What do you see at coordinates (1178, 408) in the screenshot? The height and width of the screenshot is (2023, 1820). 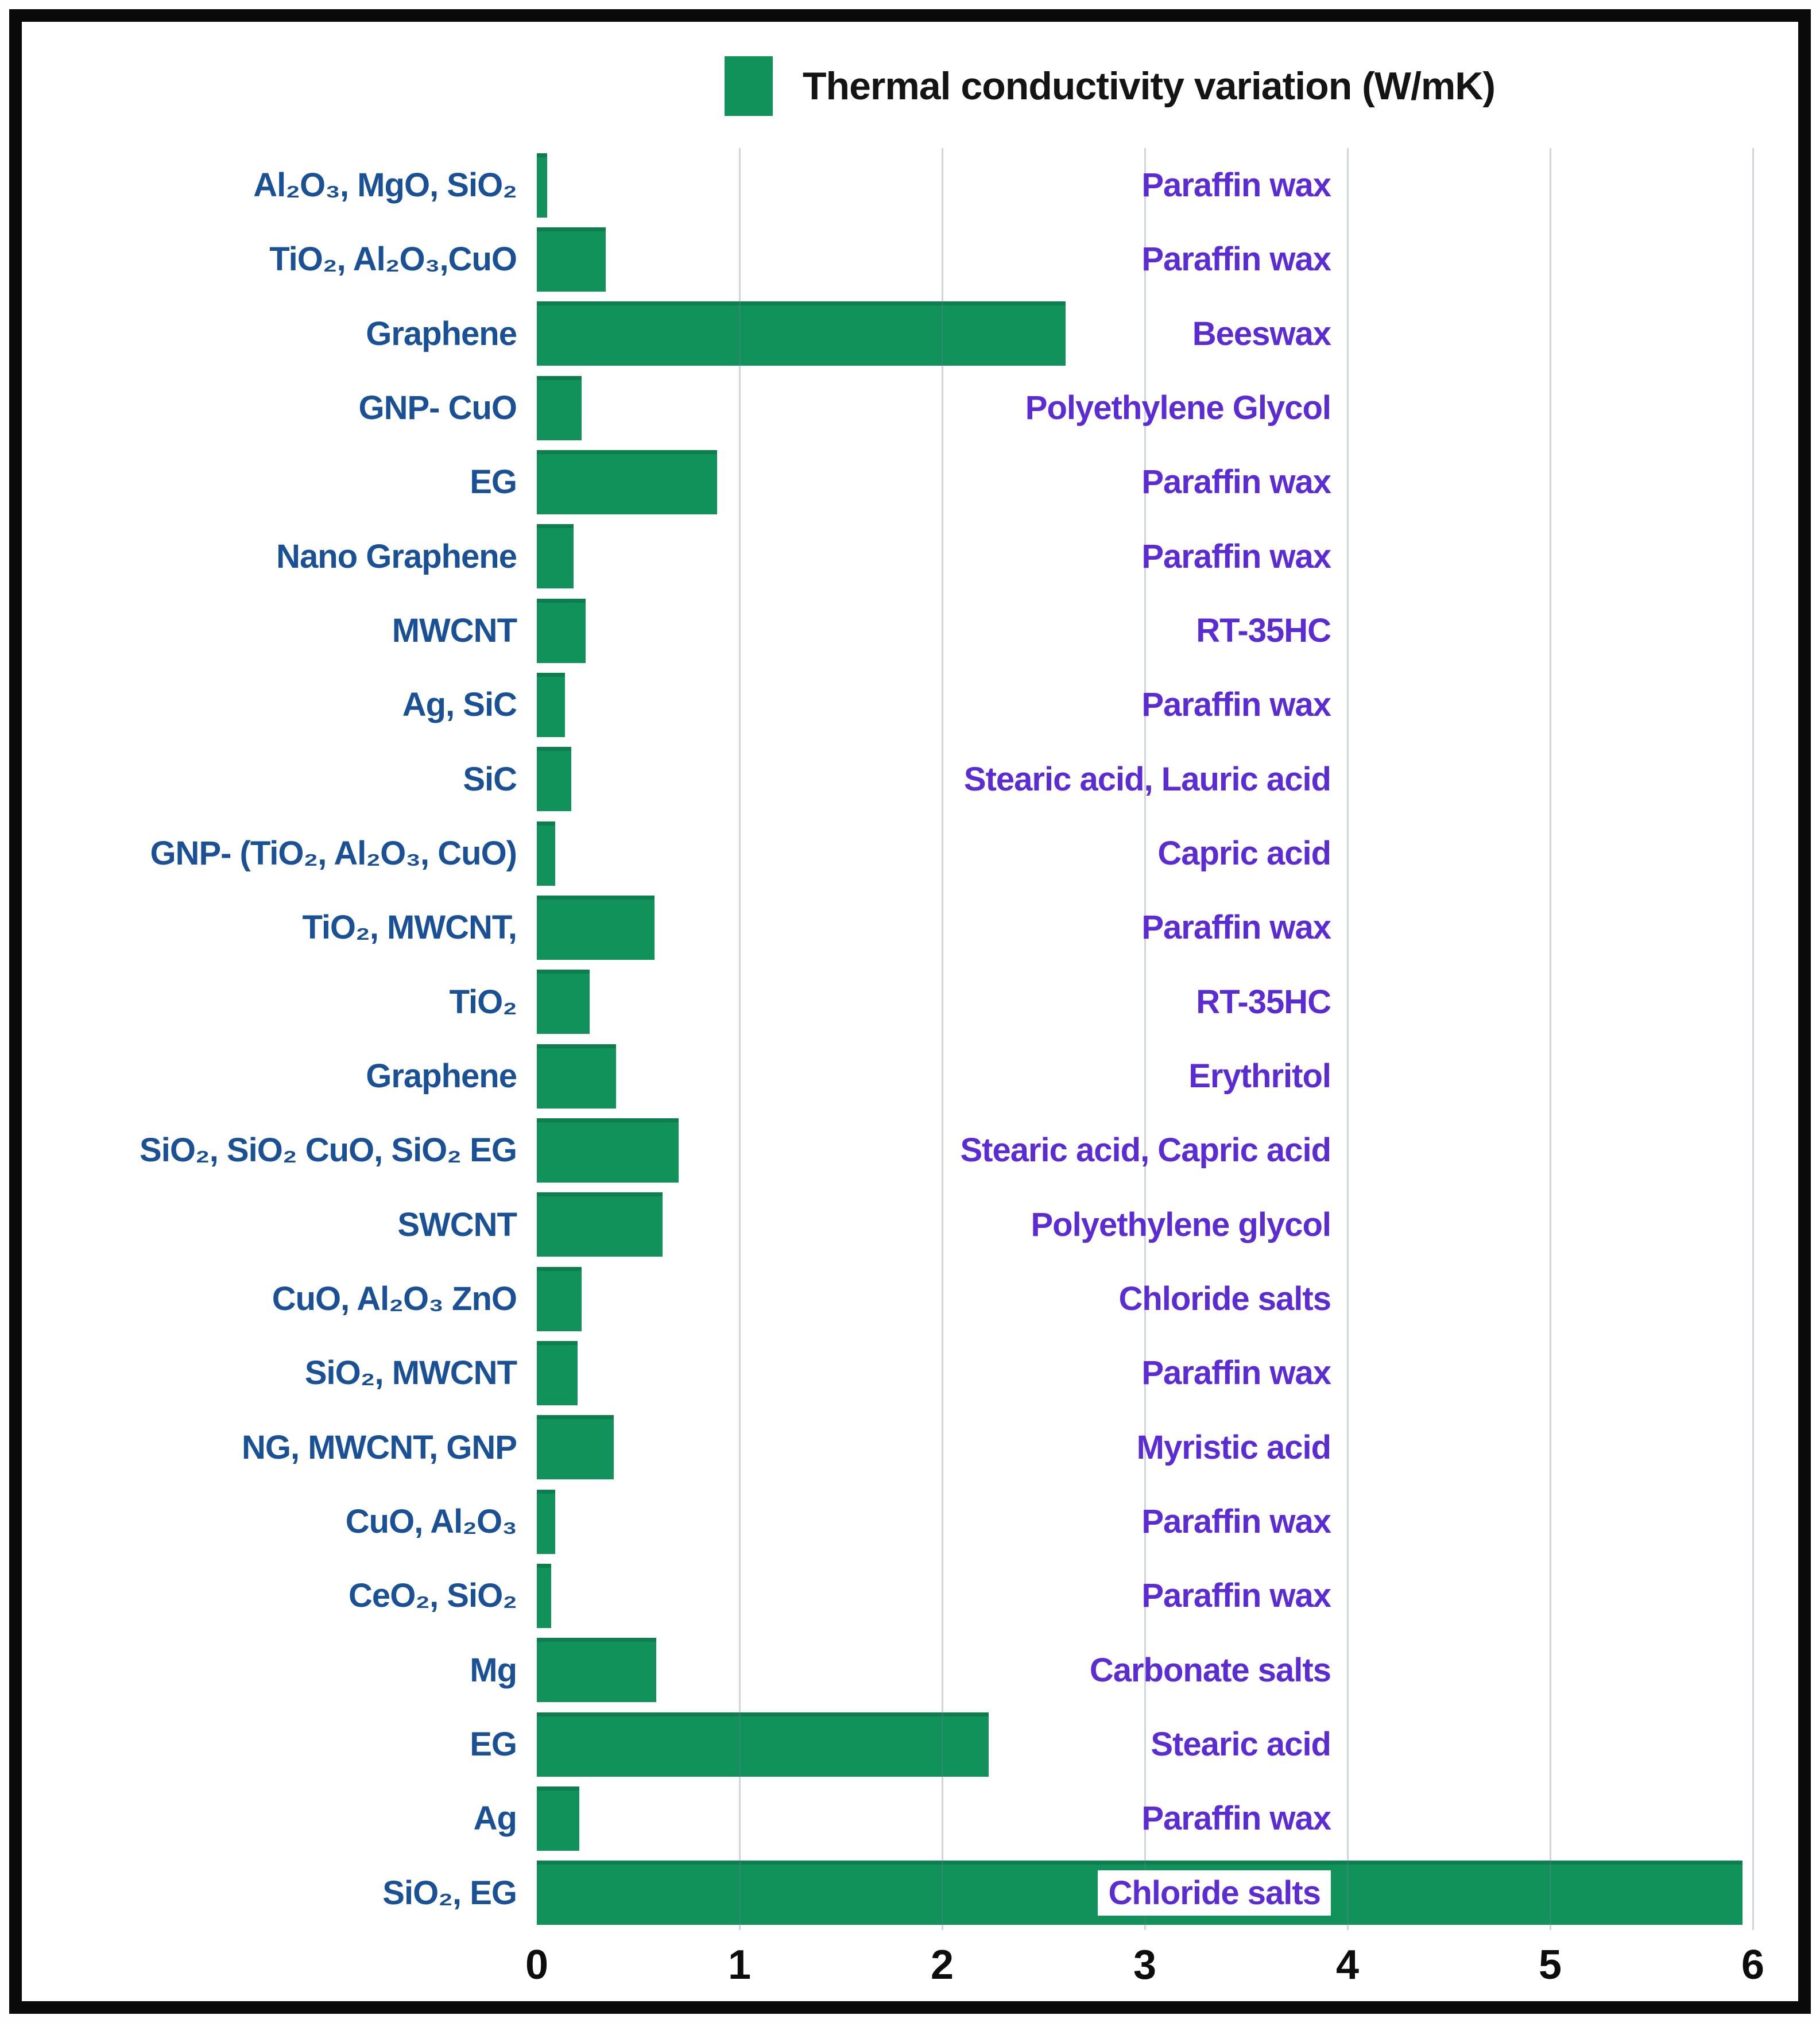 I see `pcm-label-3: Polyethylene Glycol` at bounding box center [1178, 408].